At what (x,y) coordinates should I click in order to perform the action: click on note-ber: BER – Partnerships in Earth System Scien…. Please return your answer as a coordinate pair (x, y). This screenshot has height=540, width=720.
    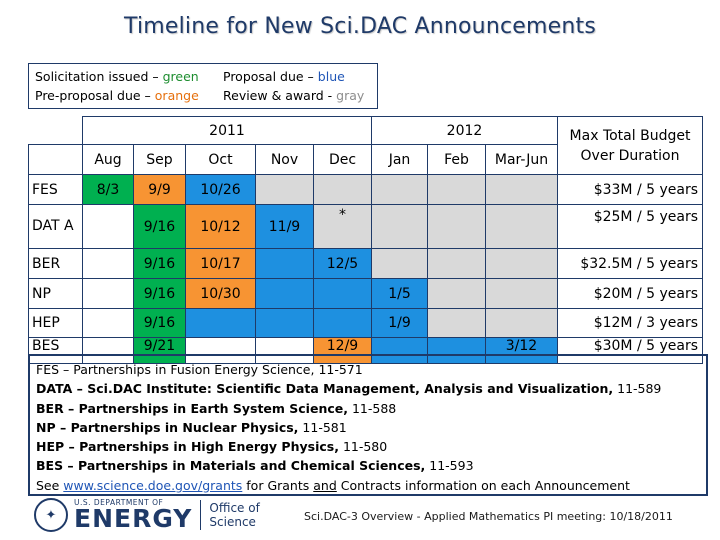
    Looking at the image, I should click on (368, 408).